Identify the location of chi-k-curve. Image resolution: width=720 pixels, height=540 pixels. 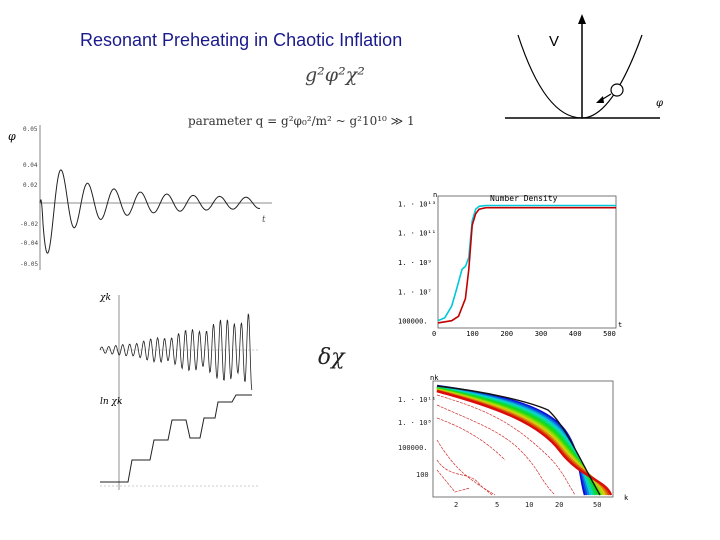
(176, 352).